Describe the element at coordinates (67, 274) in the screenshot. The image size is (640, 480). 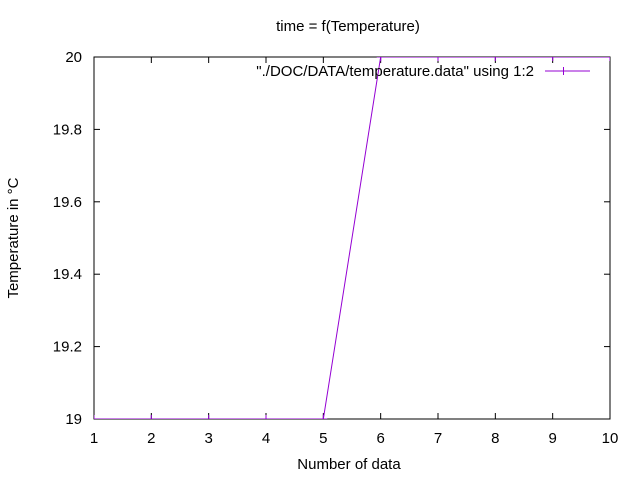
I see `y-tick-label: 19.4` at that location.